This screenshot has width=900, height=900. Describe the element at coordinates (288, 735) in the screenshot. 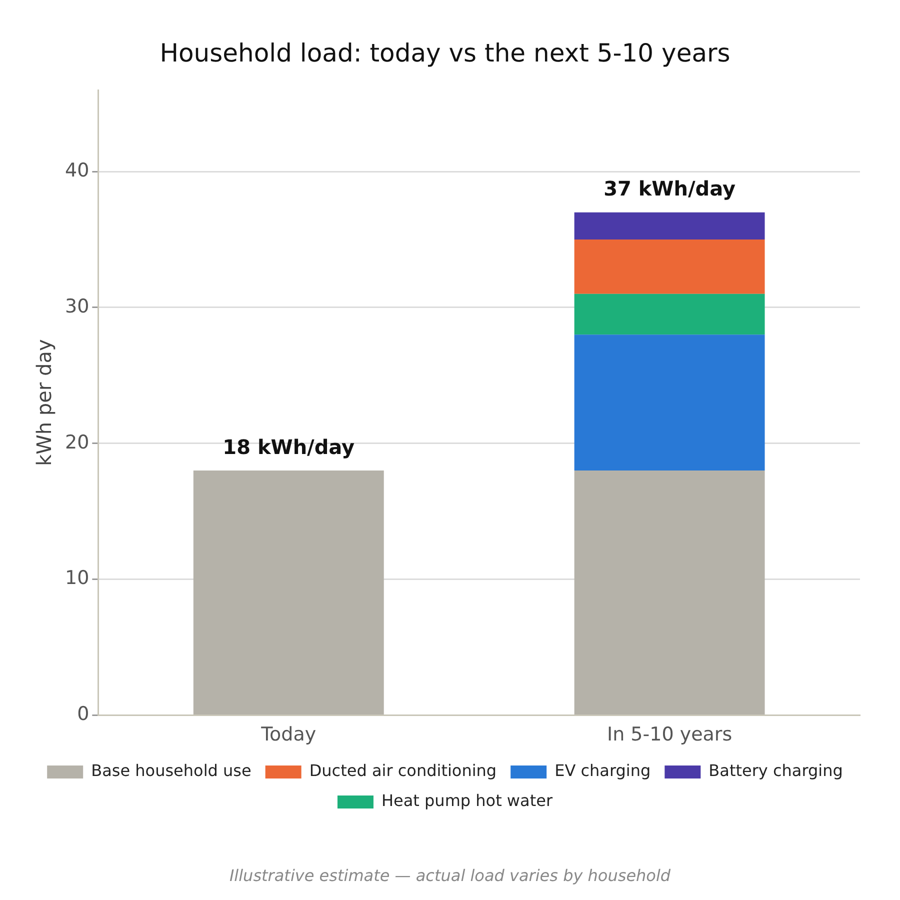

I see `x-tick-label: Today` at that location.